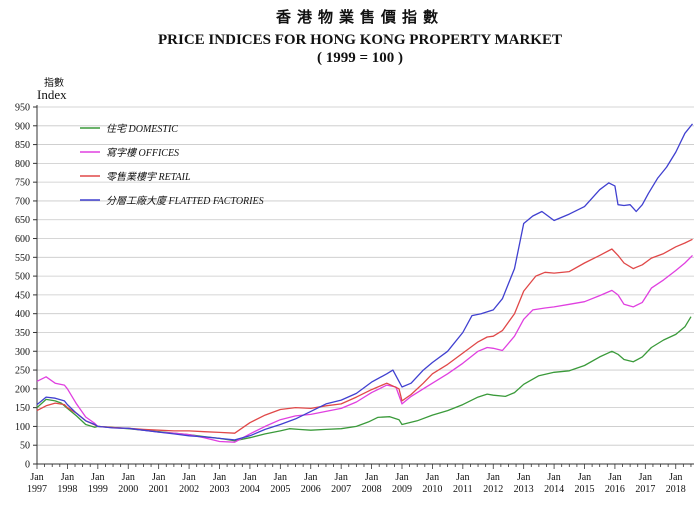 The image size is (700, 506). What do you see at coordinates (22, 277) in the screenshot?
I see `y-tick-label: 500` at bounding box center [22, 277].